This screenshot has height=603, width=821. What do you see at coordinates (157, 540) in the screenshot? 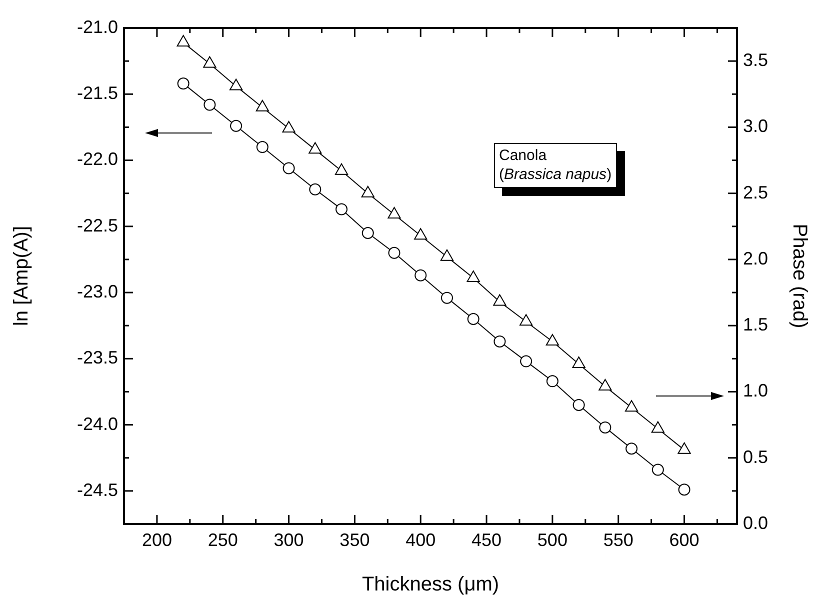
I see `x-tick-label: 200` at bounding box center [157, 540].